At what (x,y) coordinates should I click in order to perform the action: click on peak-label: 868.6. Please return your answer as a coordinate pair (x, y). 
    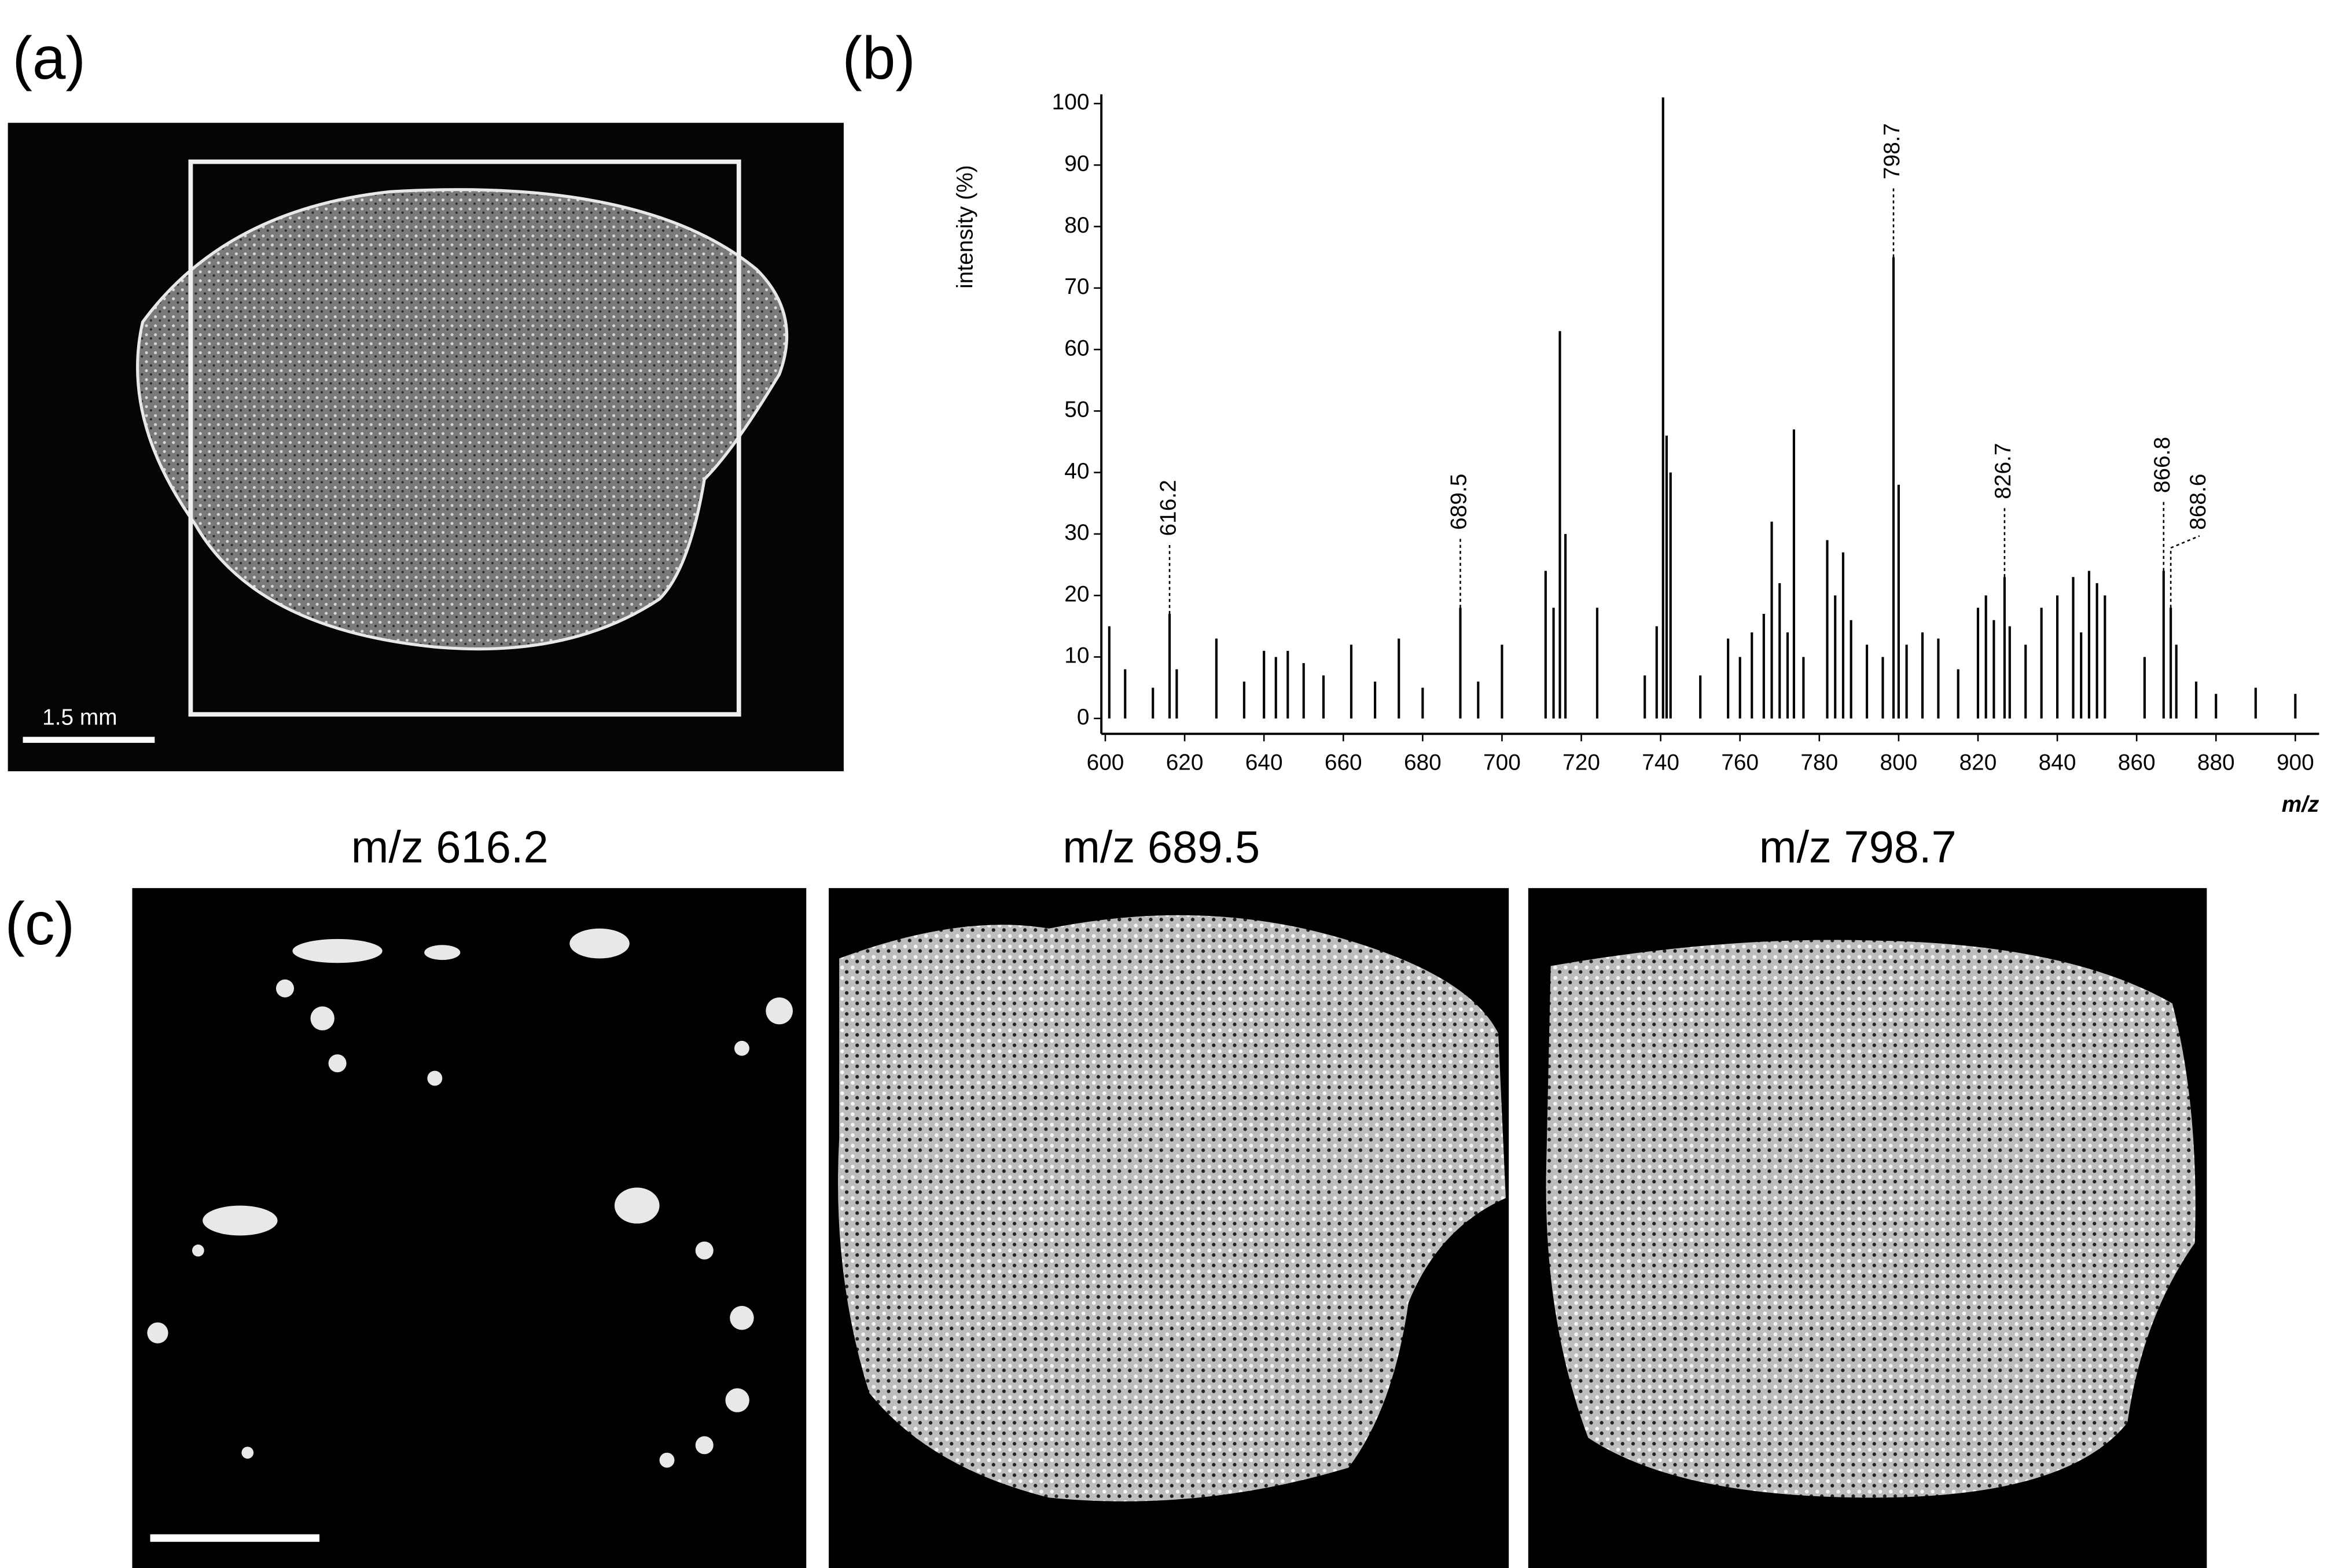
    Looking at the image, I should click on (2198, 502).